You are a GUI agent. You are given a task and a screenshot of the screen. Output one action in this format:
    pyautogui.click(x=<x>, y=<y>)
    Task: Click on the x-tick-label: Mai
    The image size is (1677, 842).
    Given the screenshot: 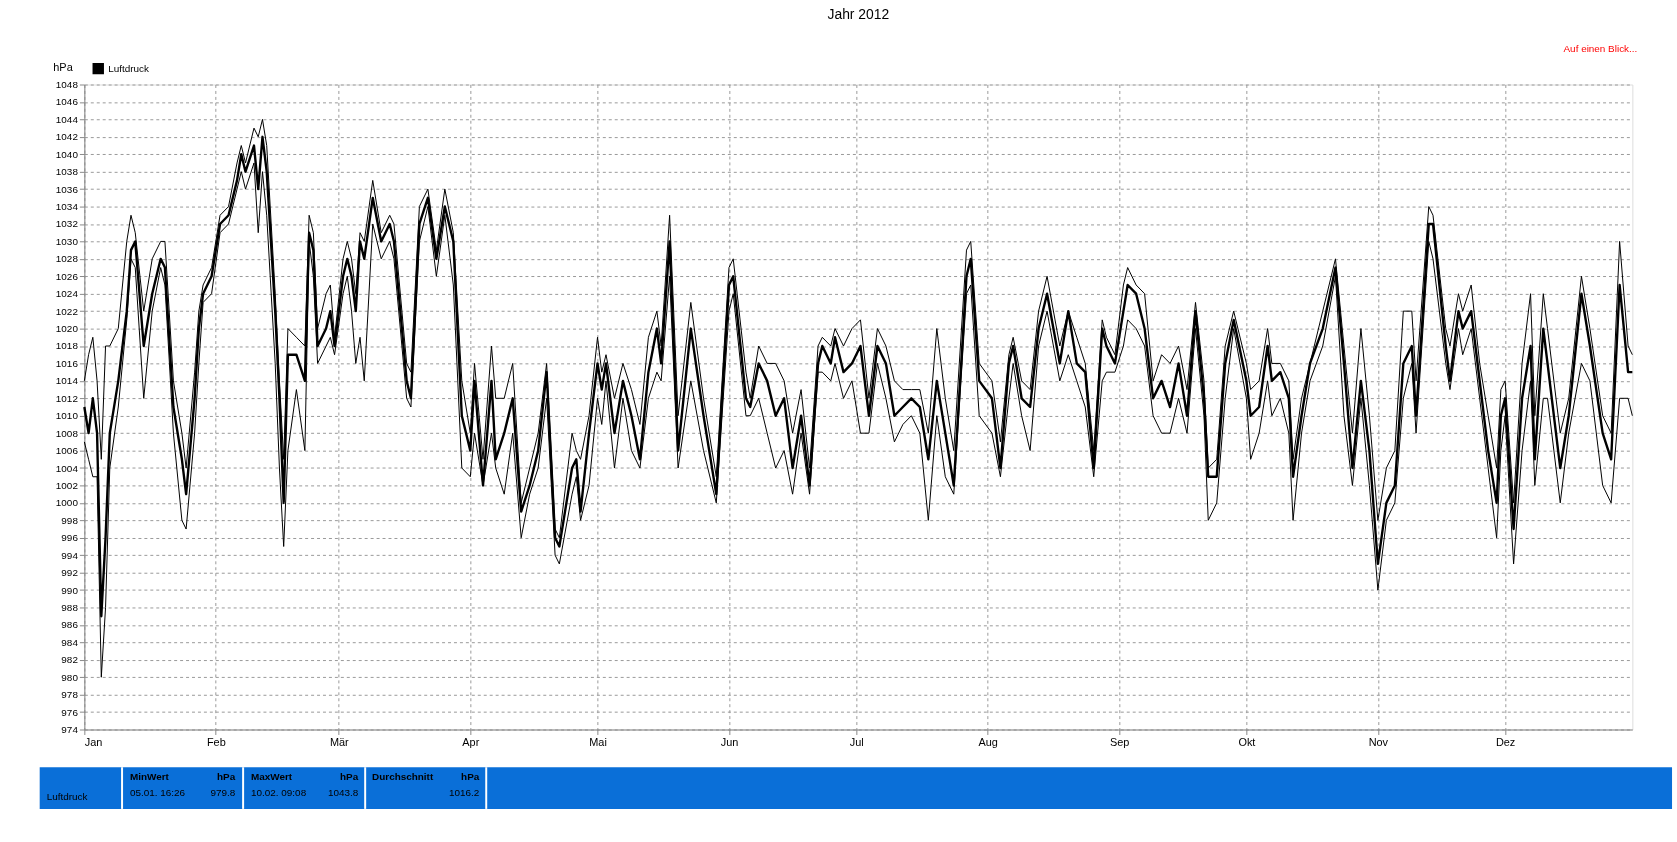 What is the action you would take?
    pyautogui.click(x=598, y=741)
    